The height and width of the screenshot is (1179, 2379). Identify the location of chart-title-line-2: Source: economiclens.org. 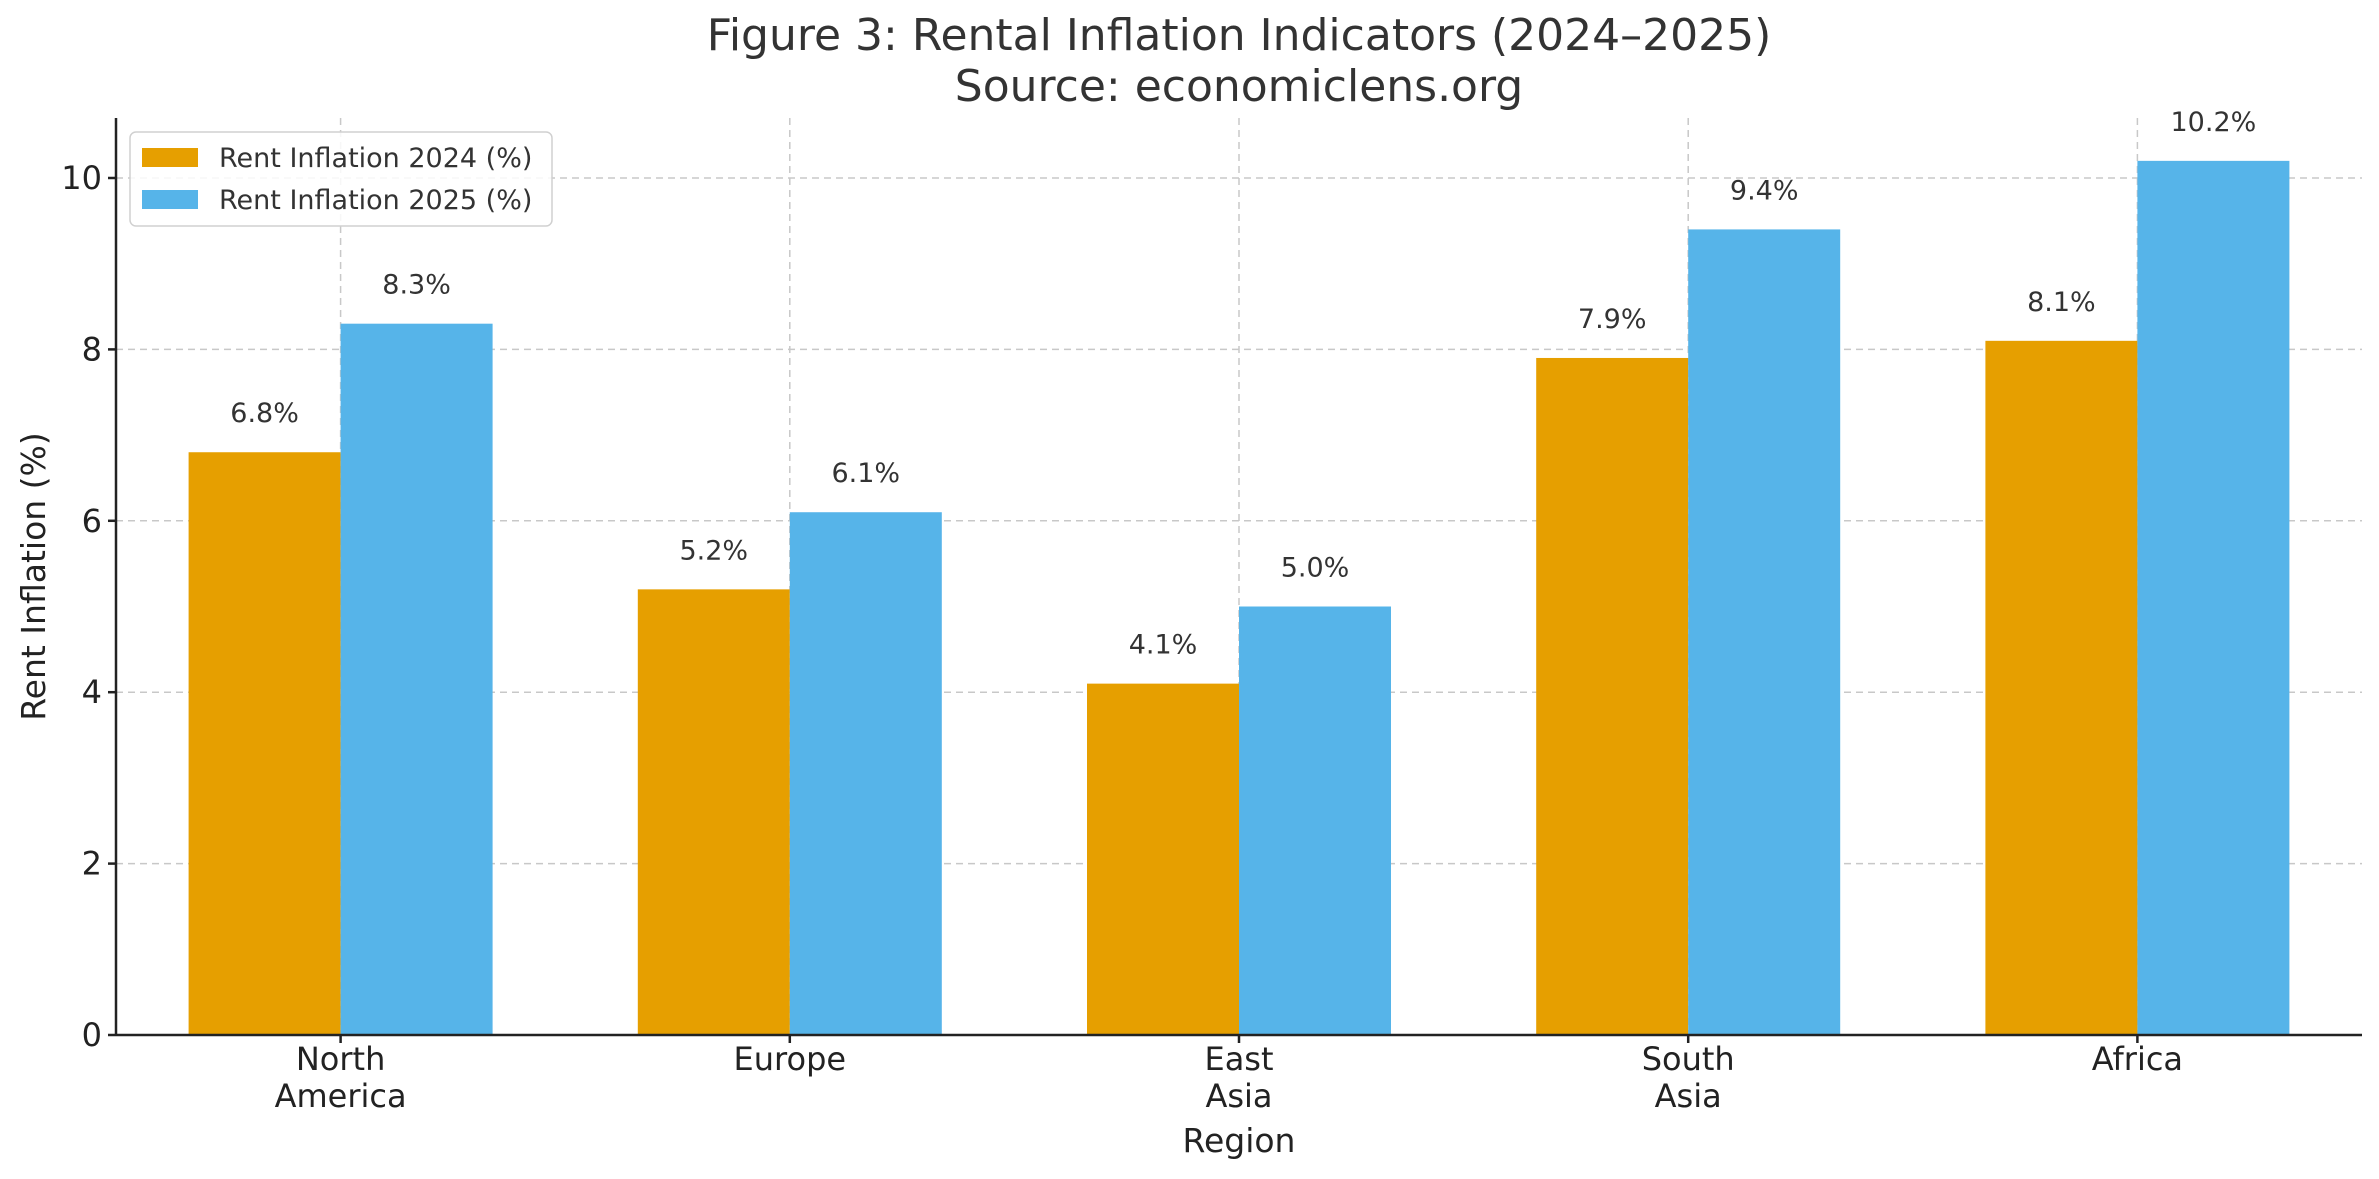
(1239, 86).